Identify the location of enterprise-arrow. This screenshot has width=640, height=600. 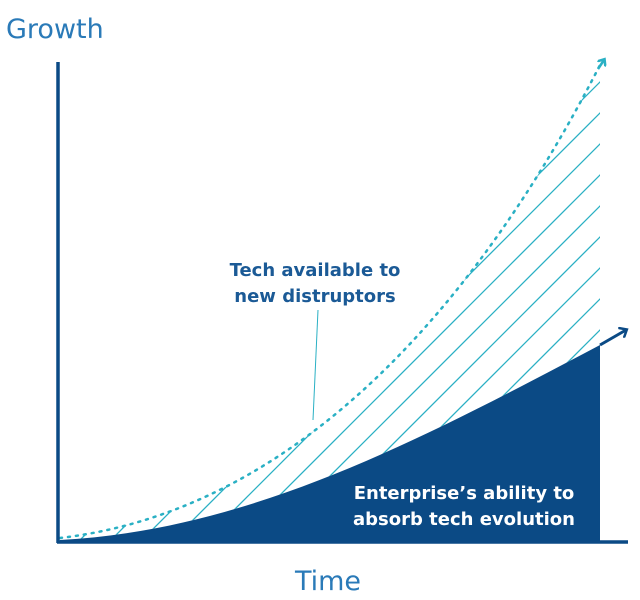
(612, 338).